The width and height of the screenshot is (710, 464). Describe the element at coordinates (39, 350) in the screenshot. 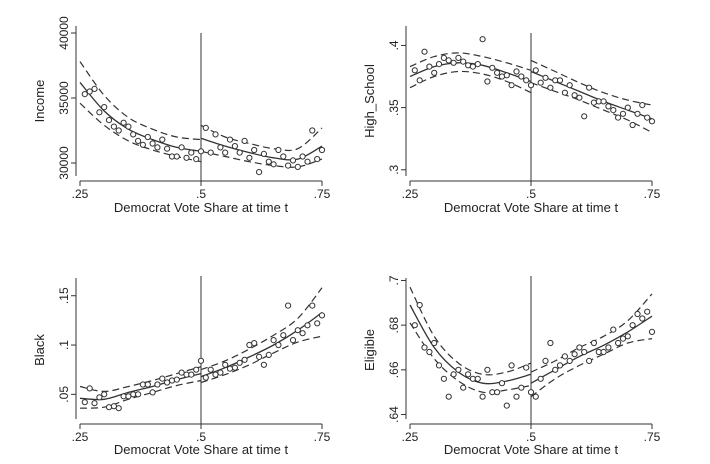

I see `y-axis-label: Black` at that location.